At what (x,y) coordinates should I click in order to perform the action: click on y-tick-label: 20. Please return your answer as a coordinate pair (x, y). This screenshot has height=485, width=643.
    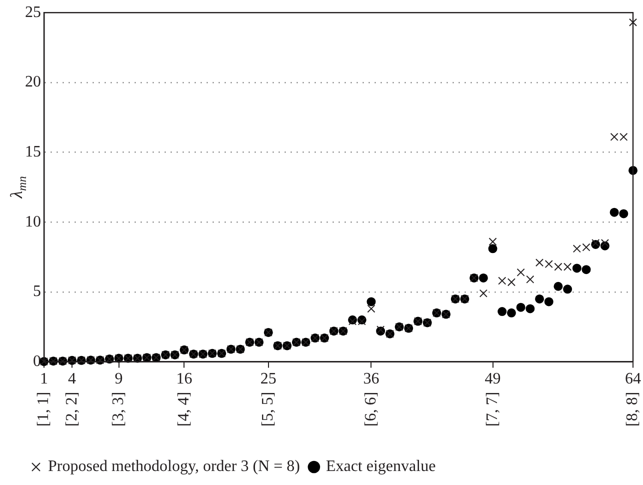
    Looking at the image, I should click on (33, 82).